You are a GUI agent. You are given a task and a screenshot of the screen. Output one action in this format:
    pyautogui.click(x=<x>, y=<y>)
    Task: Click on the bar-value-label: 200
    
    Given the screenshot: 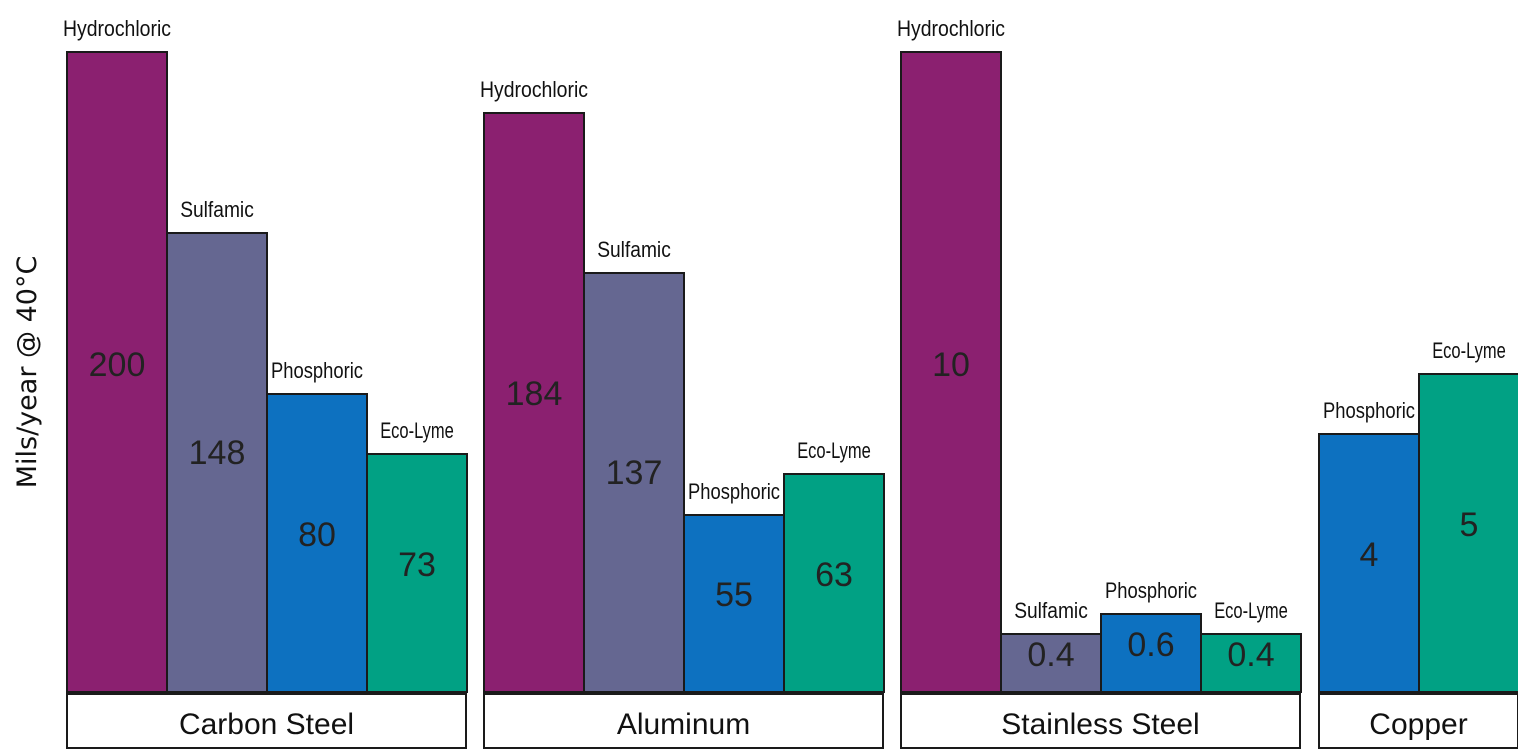 What is the action you would take?
    pyautogui.click(x=117, y=365)
    